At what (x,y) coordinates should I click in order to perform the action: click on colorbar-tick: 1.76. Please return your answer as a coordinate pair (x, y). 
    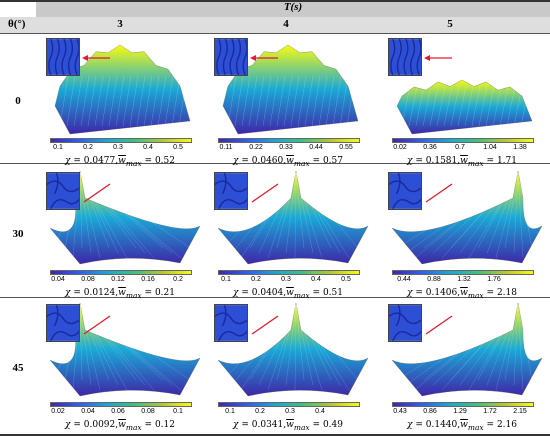
    Looking at the image, I should click on (494, 279).